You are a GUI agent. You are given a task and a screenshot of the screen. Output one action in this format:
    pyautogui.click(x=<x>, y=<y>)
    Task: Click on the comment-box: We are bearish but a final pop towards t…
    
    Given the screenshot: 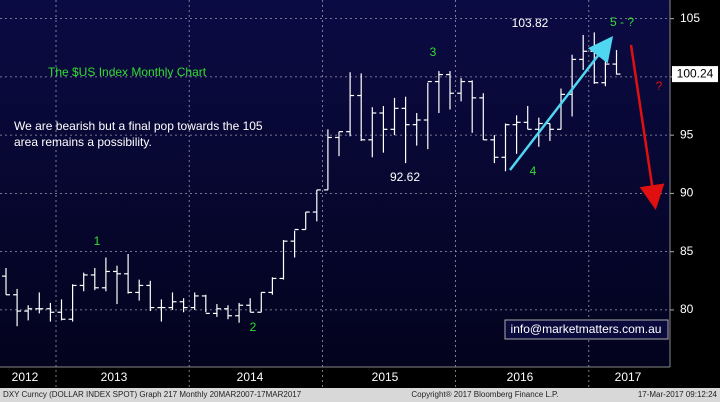 What is the action you would take?
    pyautogui.click(x=138, y=134)
    